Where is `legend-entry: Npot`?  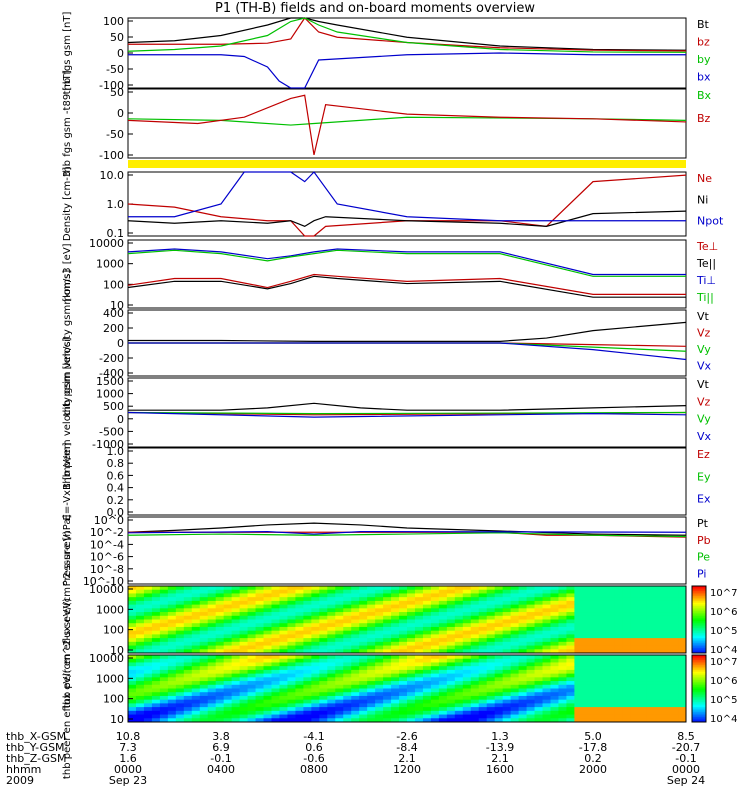
legend-entry: Npot is located at coordinates (710, 221).